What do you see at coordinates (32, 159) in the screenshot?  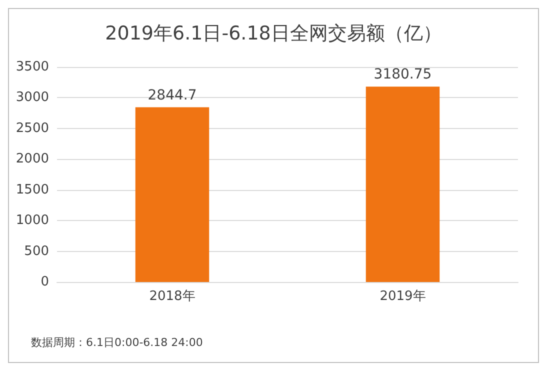 I see `y-tick-label: 2000` at bounding box center [32, 159].